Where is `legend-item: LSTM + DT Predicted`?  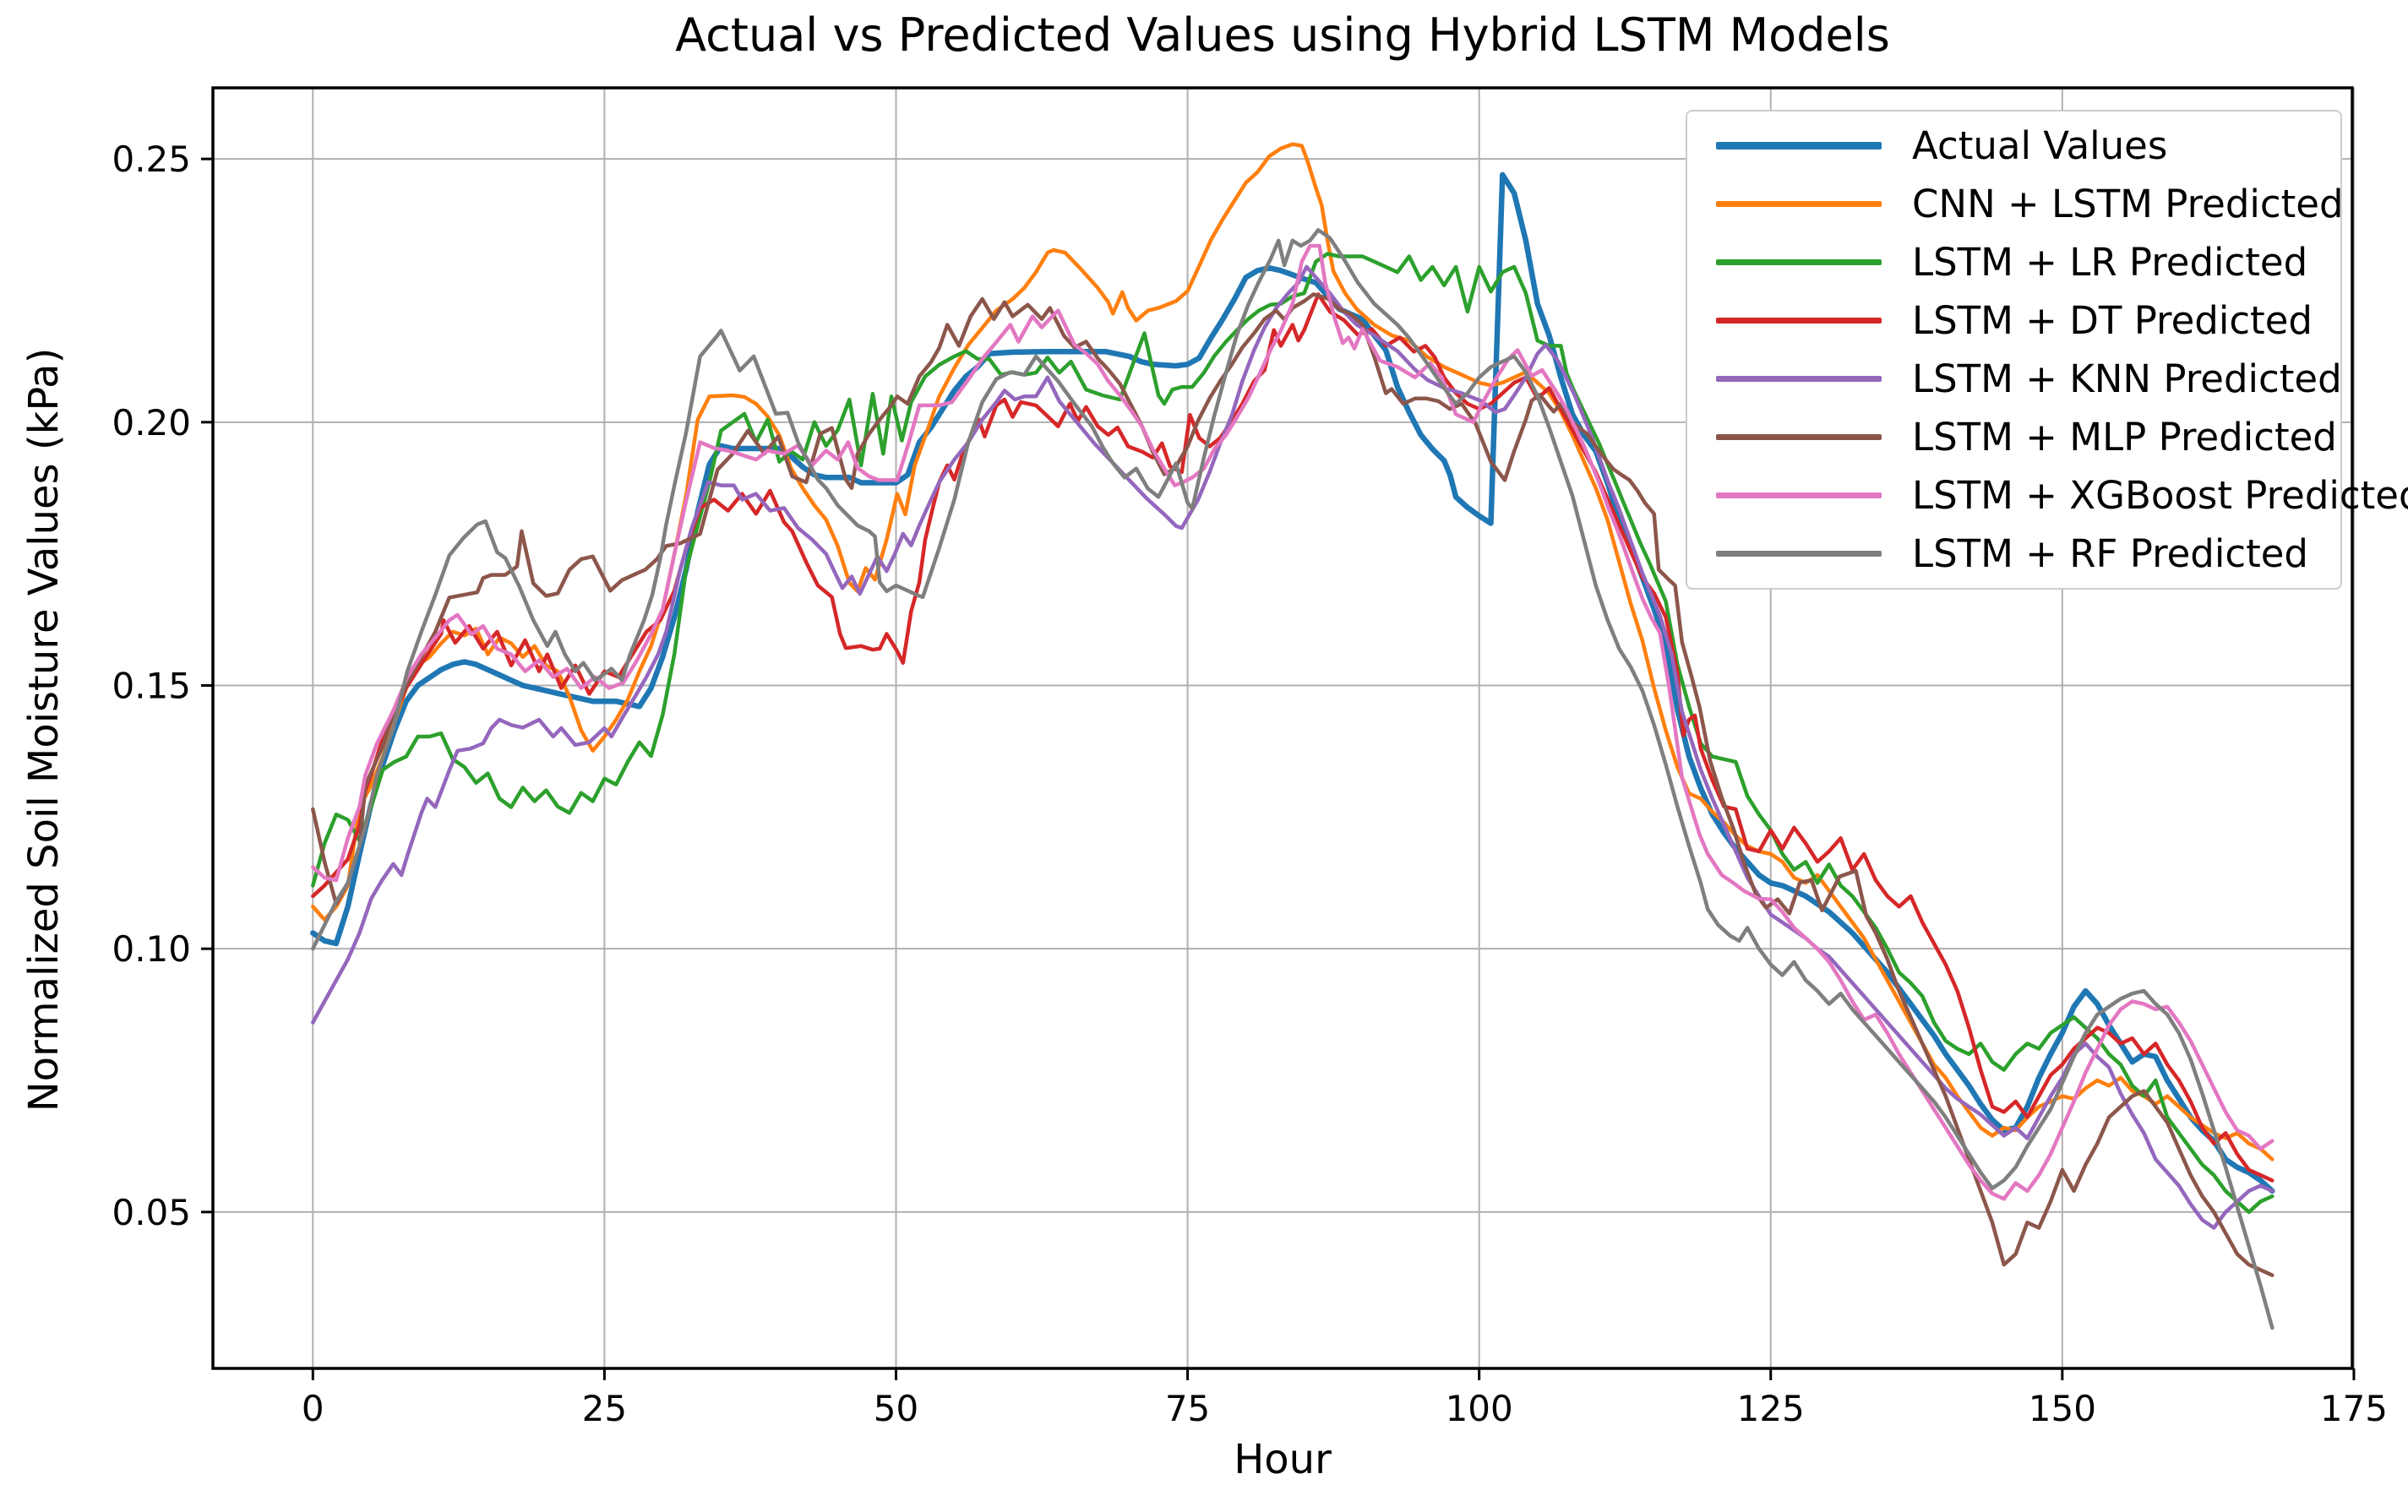 legend-item: LSTM + DT Predicted is located at coordinates (2013, 321).